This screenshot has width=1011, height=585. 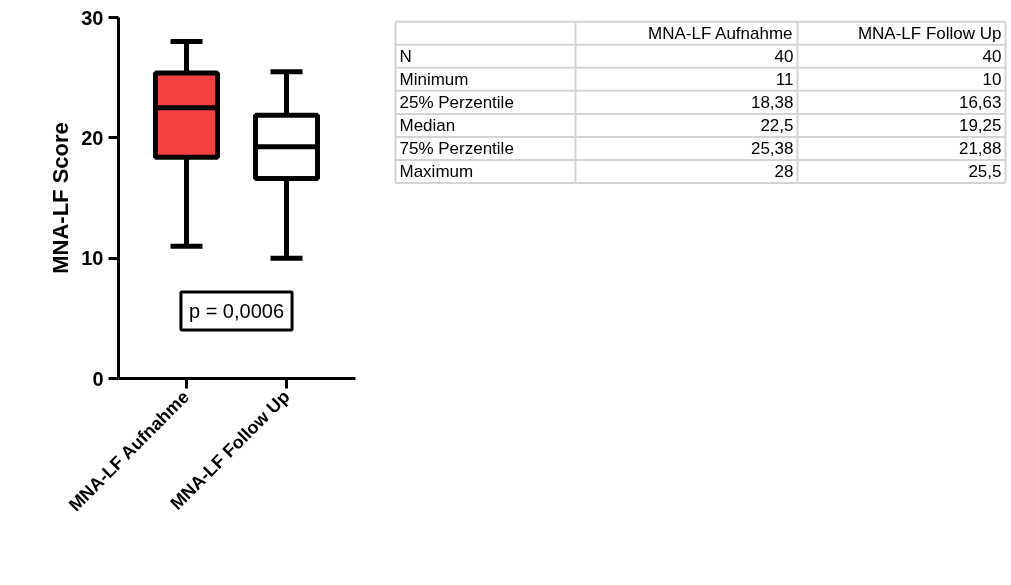 What do you see at coordinates (456, 102) in the screenshot?
I see `category-label: 25% Perzentile` at bounding box center [456, 102].